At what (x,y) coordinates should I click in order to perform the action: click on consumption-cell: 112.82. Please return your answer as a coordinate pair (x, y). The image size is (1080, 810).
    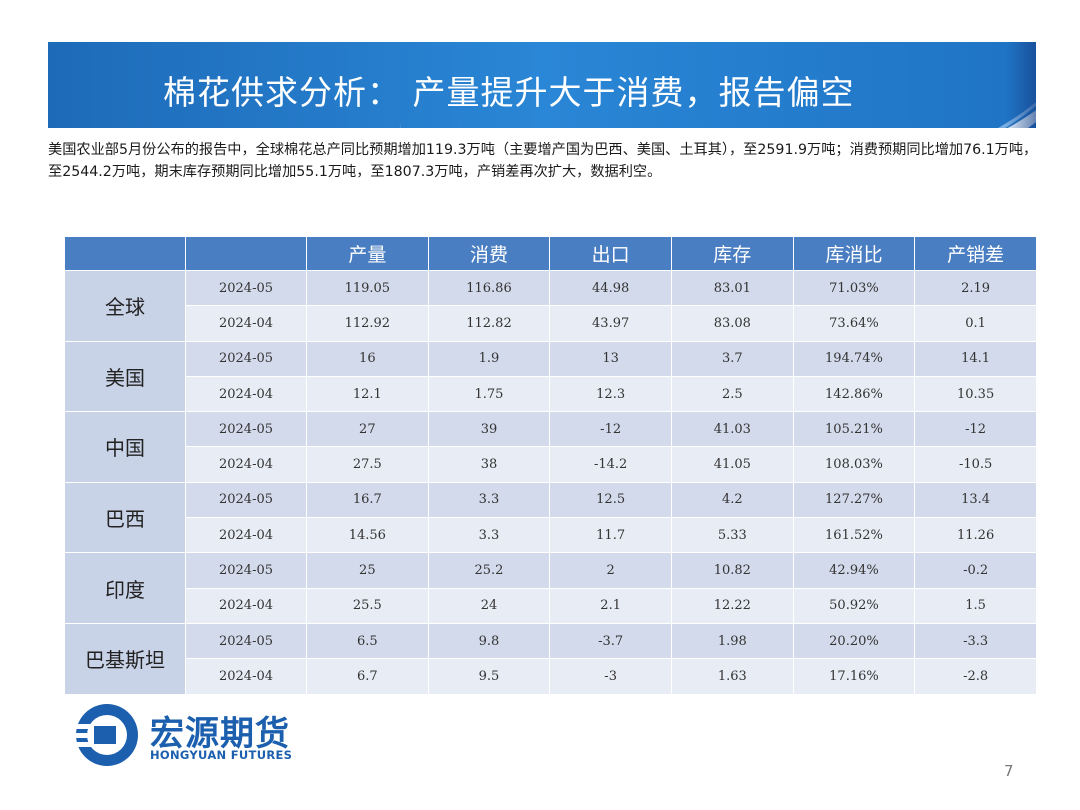
    Looking at the image, I should click on (489, 323).